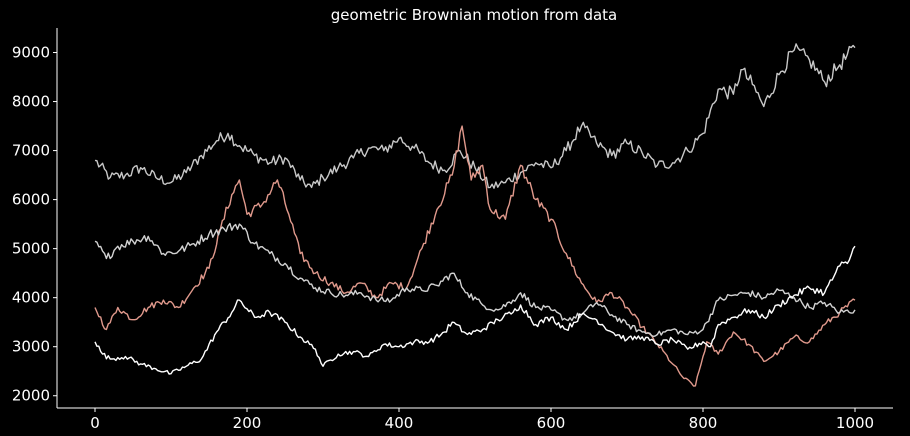 The height and width of the screenshot is (436, 910). What do you see at coordinates (247, 423) in the screenshot?
I see `x-tick-label: 200` at bounding box center [247, 423].